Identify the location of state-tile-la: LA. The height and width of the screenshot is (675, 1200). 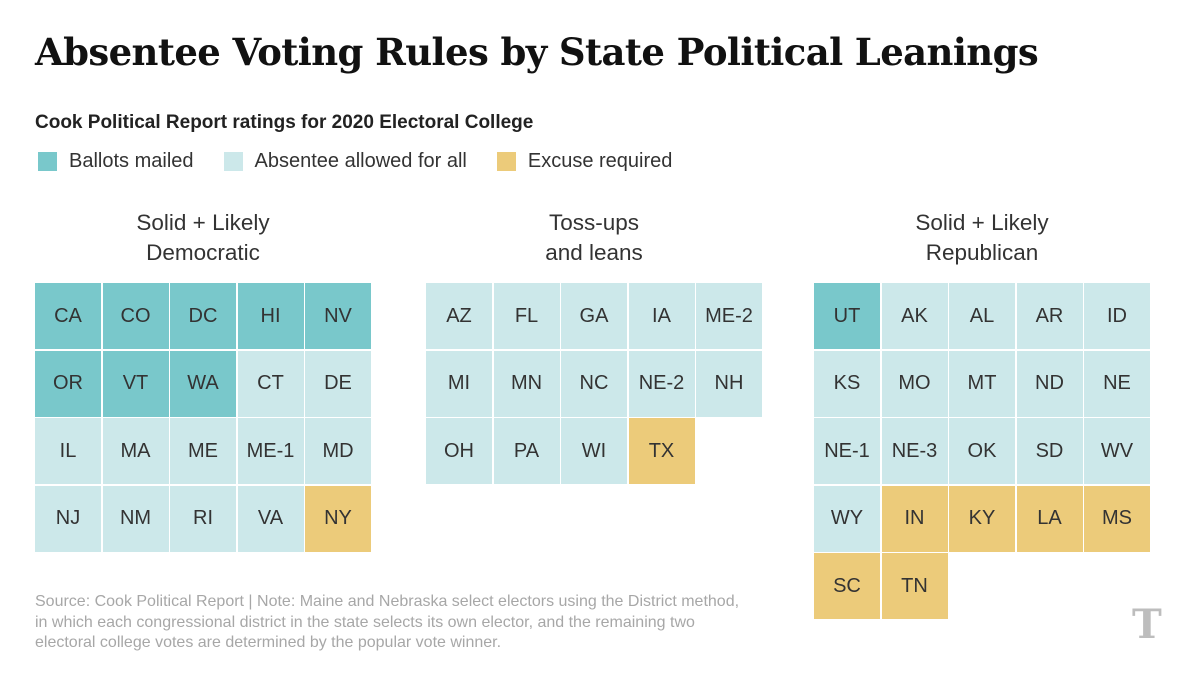
(1049, 518).